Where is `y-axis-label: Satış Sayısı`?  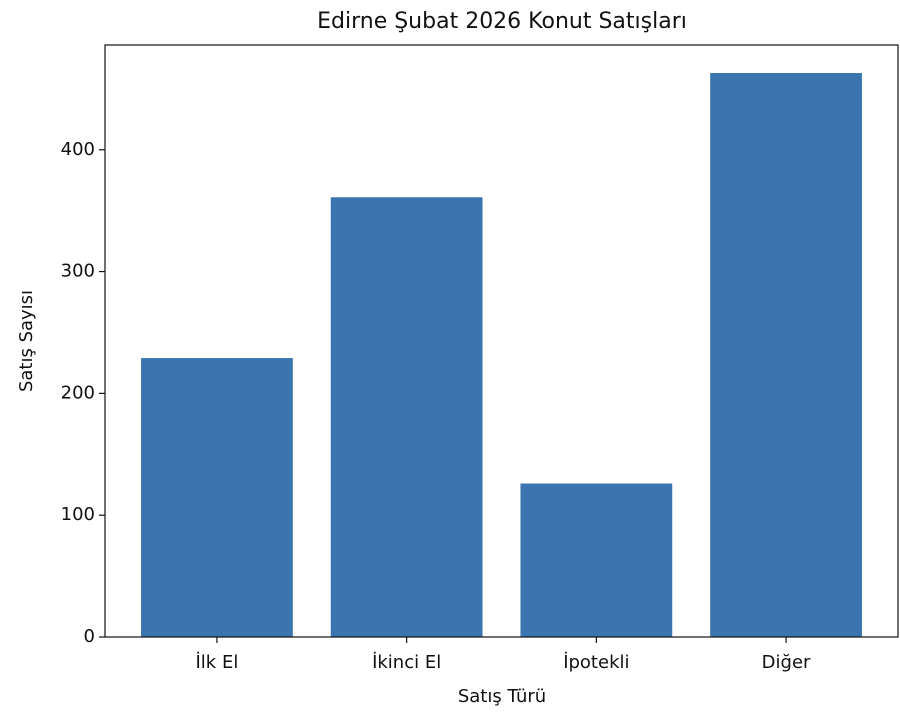 y-axis-label: Satış Sayısı is located at coordinates (26, 341).